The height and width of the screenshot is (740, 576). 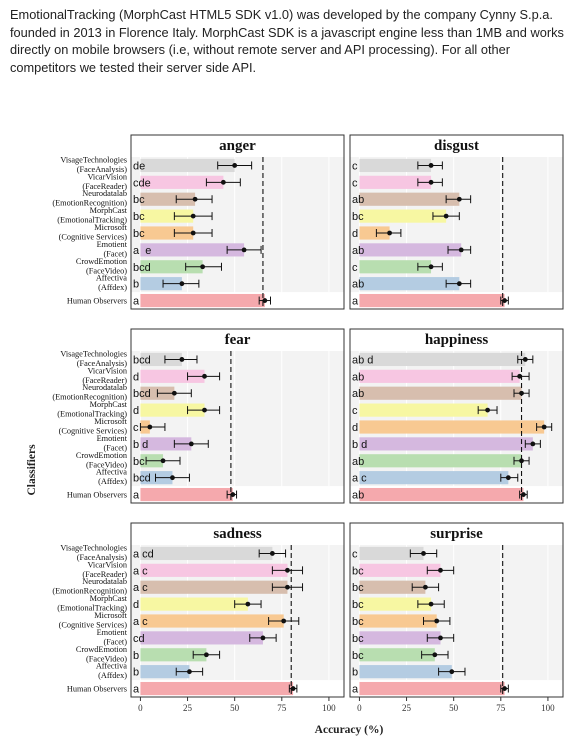 I want to click on panel-happiness: happiness ab d ab ab cd b d ab a c ab, so click(x=456, y=416).